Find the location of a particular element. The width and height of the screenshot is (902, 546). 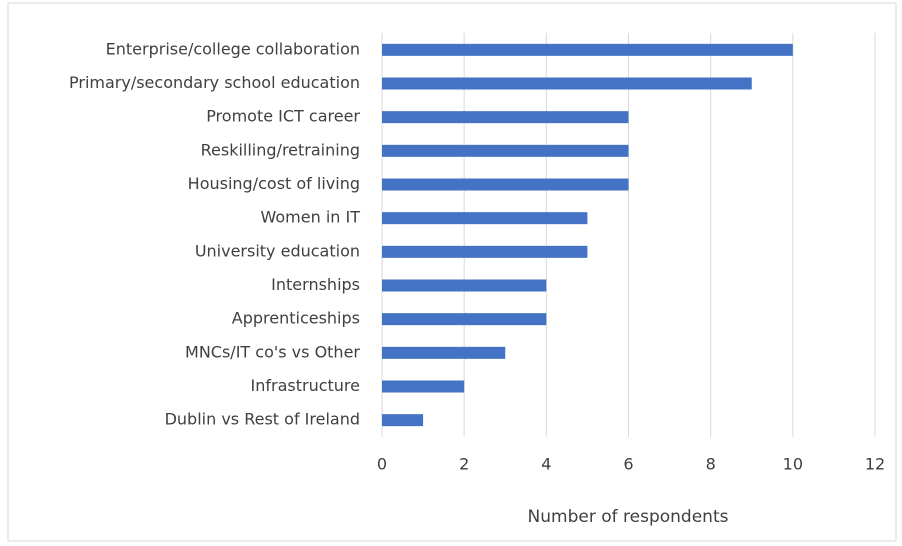

y-tick-label: Infrastructure is located at coordinates (305, 385).